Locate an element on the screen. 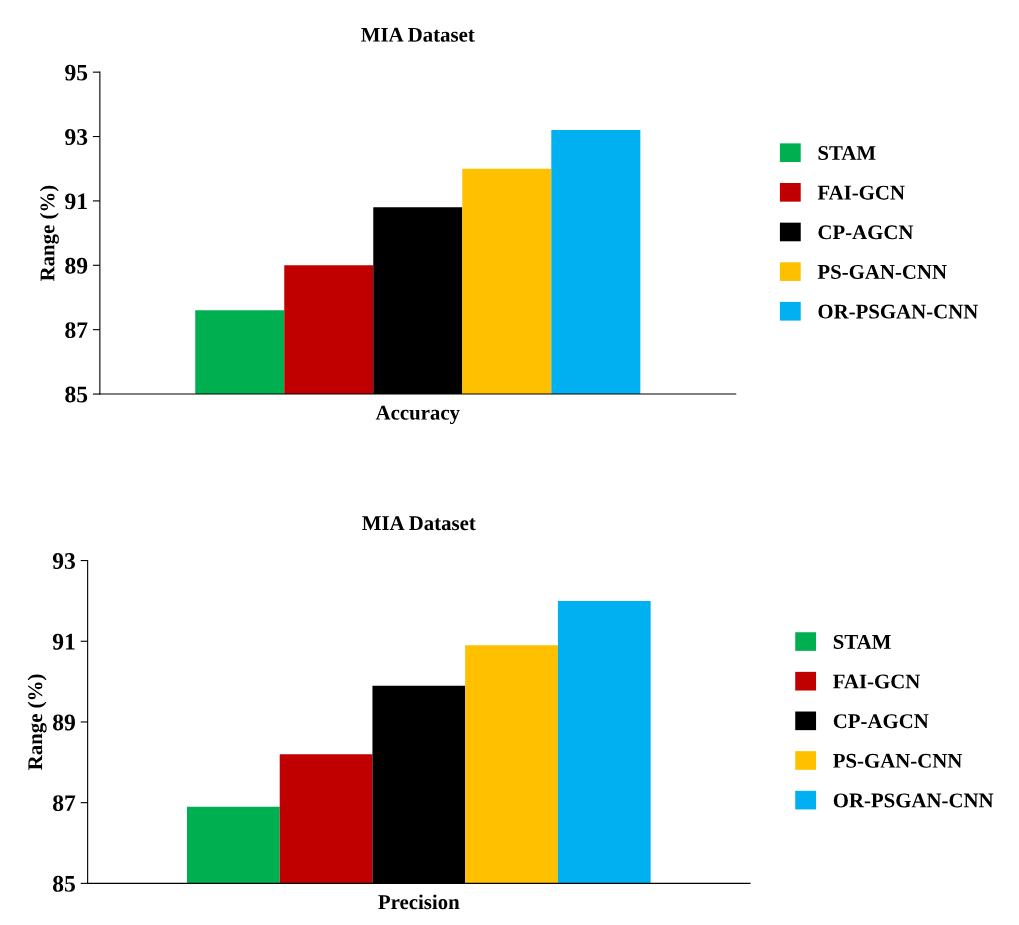 The image size is (1019, 925). x-tick-label: Accuracy is located at coordinates (417, 415).